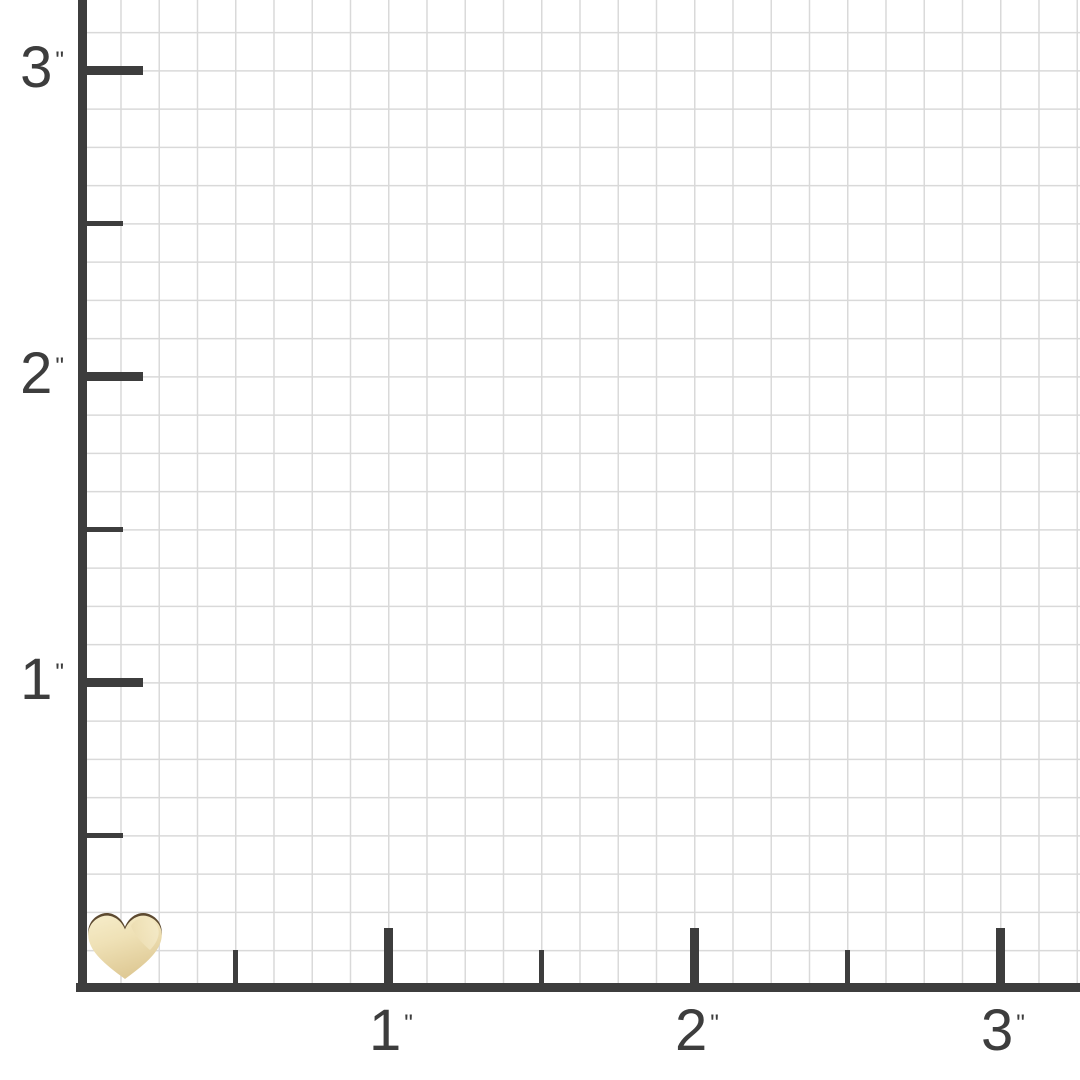 The image size is (1080, 1080). What do you see at coordinates (102, 529) in the screenshot?
I see `y-minor-tick-1p5in` at bounding box center [102, 529].